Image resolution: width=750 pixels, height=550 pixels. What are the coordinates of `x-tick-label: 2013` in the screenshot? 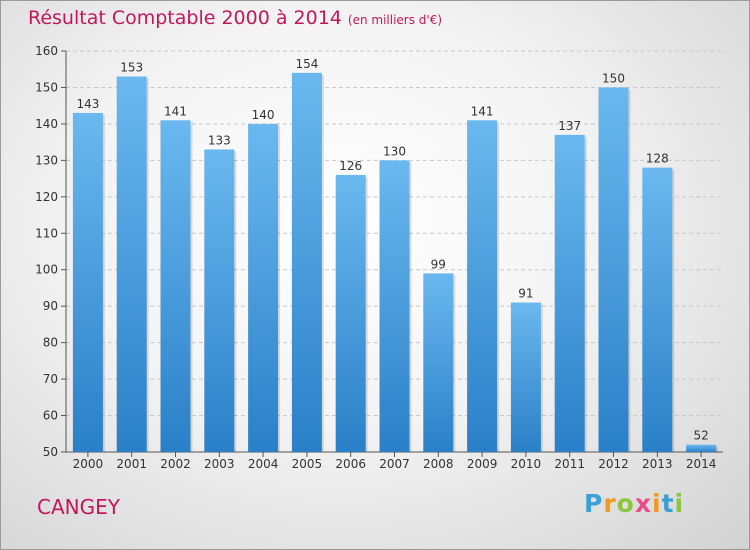 It's located at (657, 464).